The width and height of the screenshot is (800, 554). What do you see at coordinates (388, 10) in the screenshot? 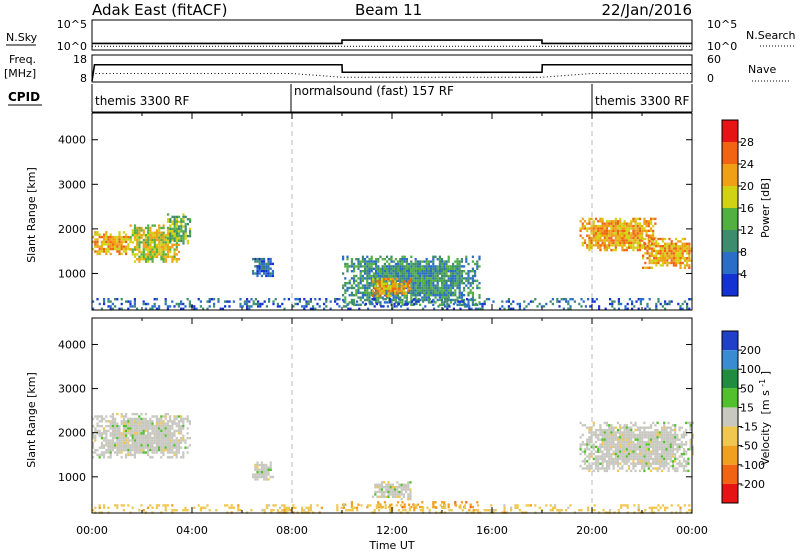
I see `beam-title: Beam 11` at bounding box center [388, 10].